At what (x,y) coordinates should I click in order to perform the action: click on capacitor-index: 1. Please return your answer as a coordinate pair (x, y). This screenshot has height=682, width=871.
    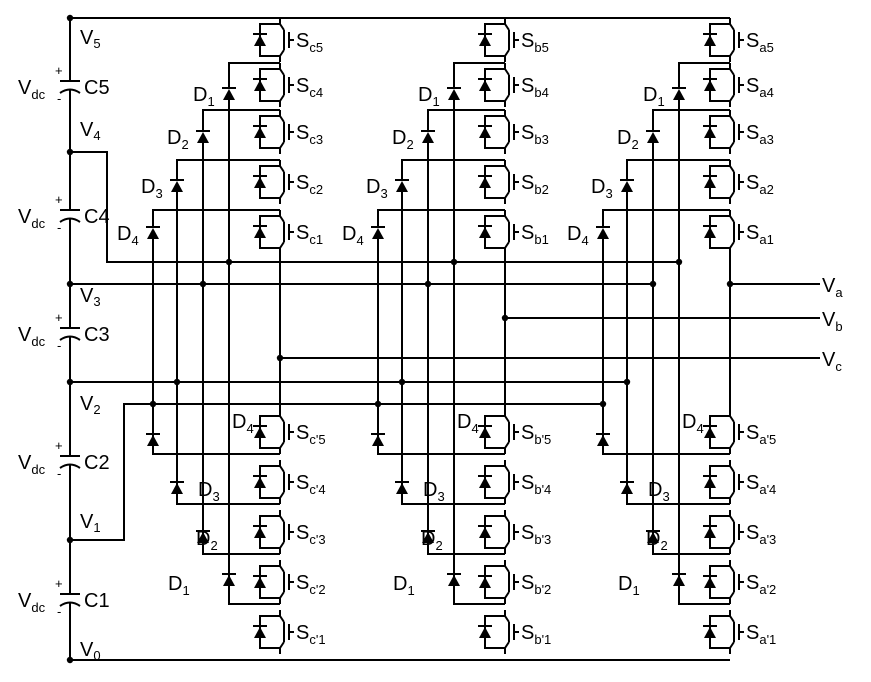
    Looking at the image, I should click on (103, 601).